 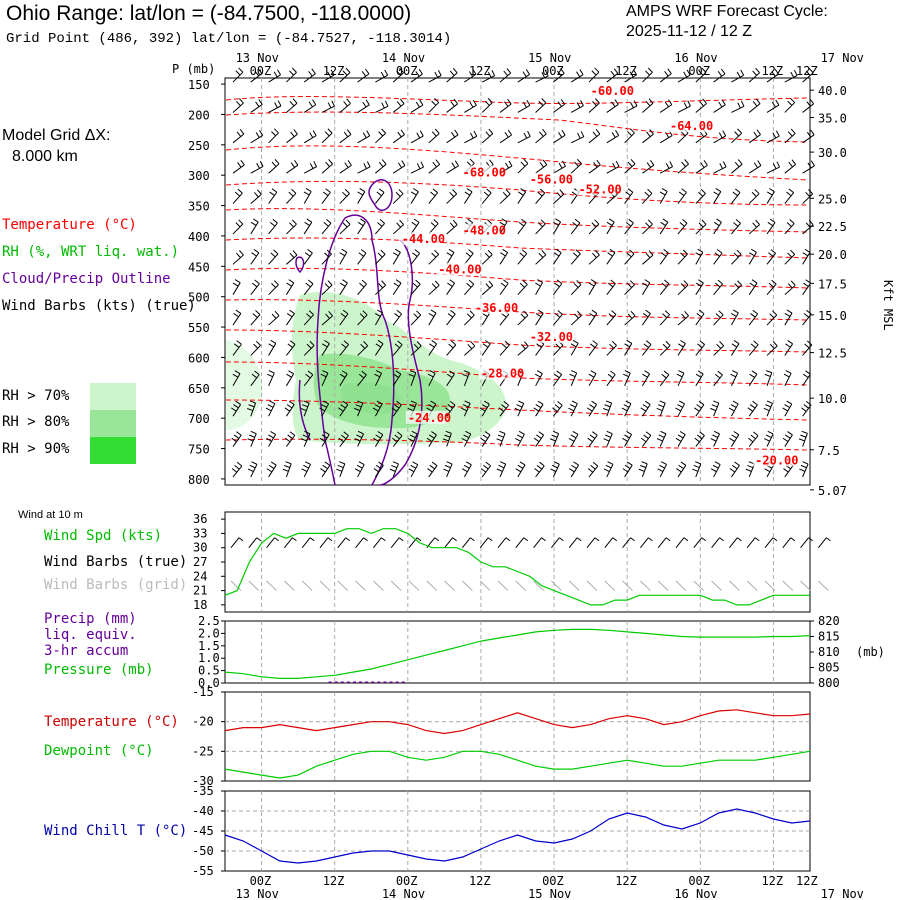 What do you see at coordinates (687, 126) in the screenshot?
I see `temperature-label-bg` at bounding box center [687, 126].